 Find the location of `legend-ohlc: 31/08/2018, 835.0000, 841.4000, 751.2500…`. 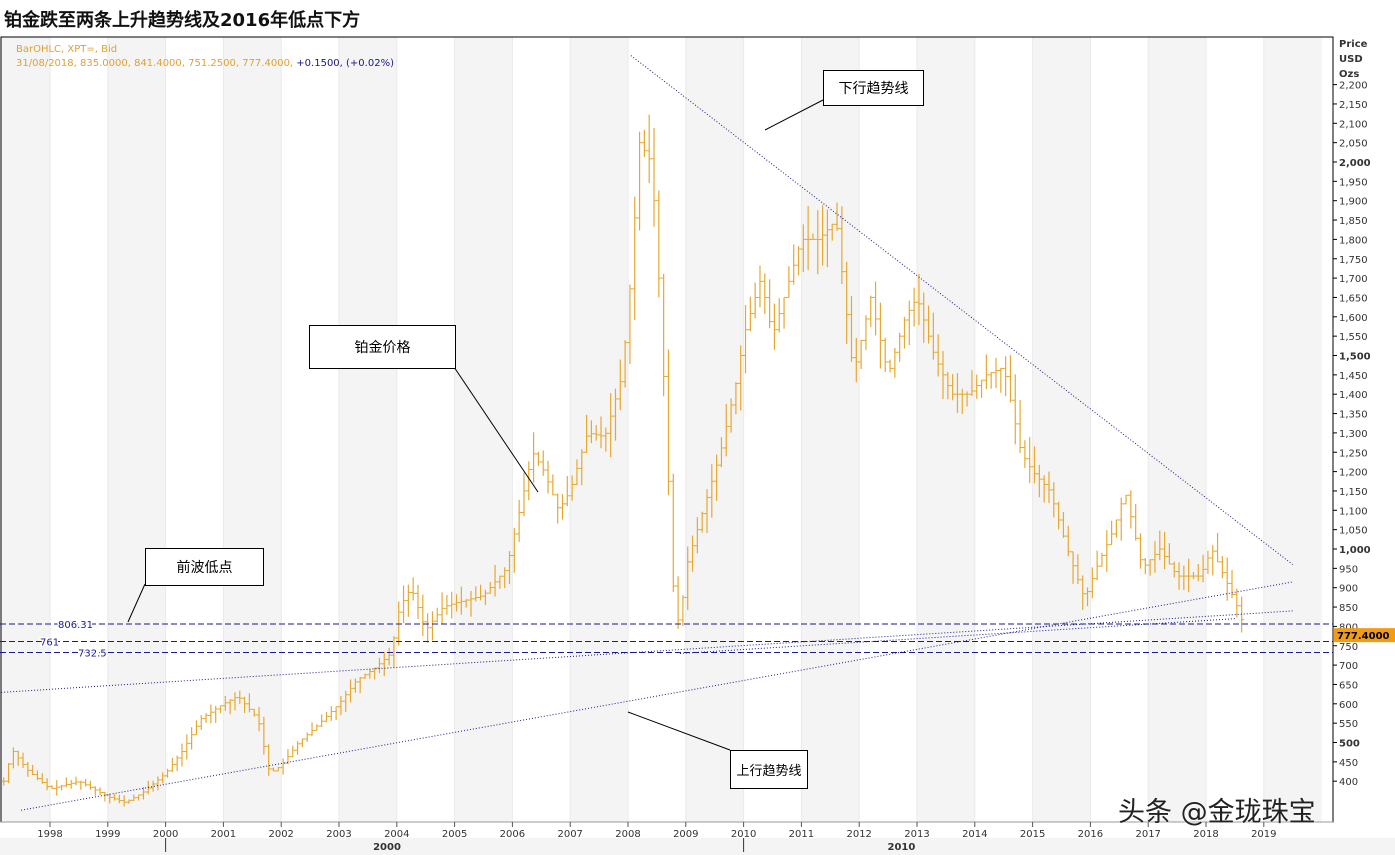

legend-ohlc: 31/08/2018, 835.0000, 841.4000, 751.2500… is located at coordinates (155, 63).